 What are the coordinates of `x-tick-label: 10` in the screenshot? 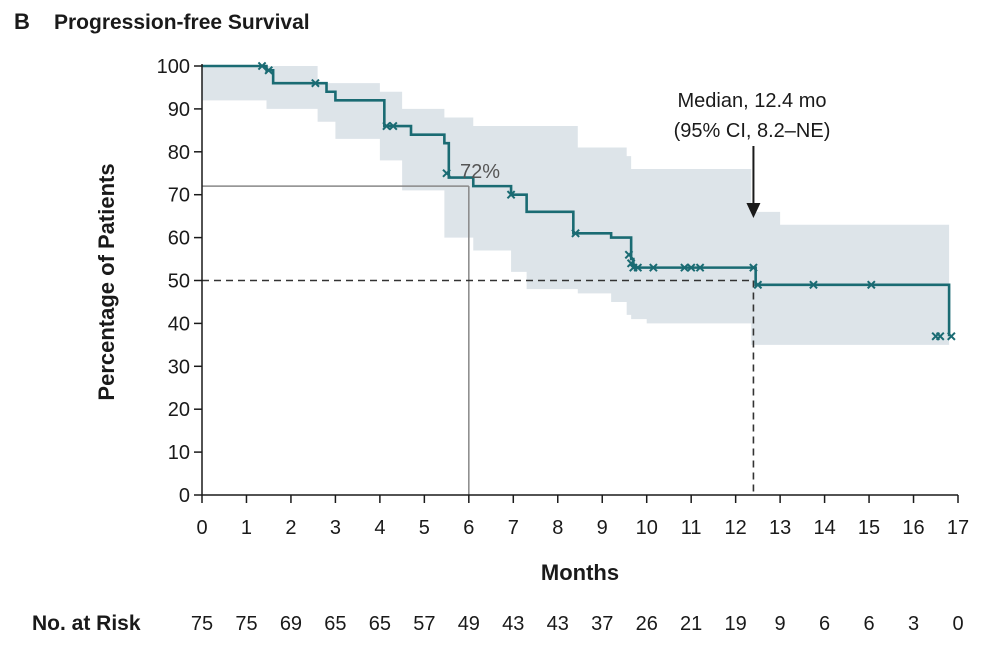 It's located at (647, 528).